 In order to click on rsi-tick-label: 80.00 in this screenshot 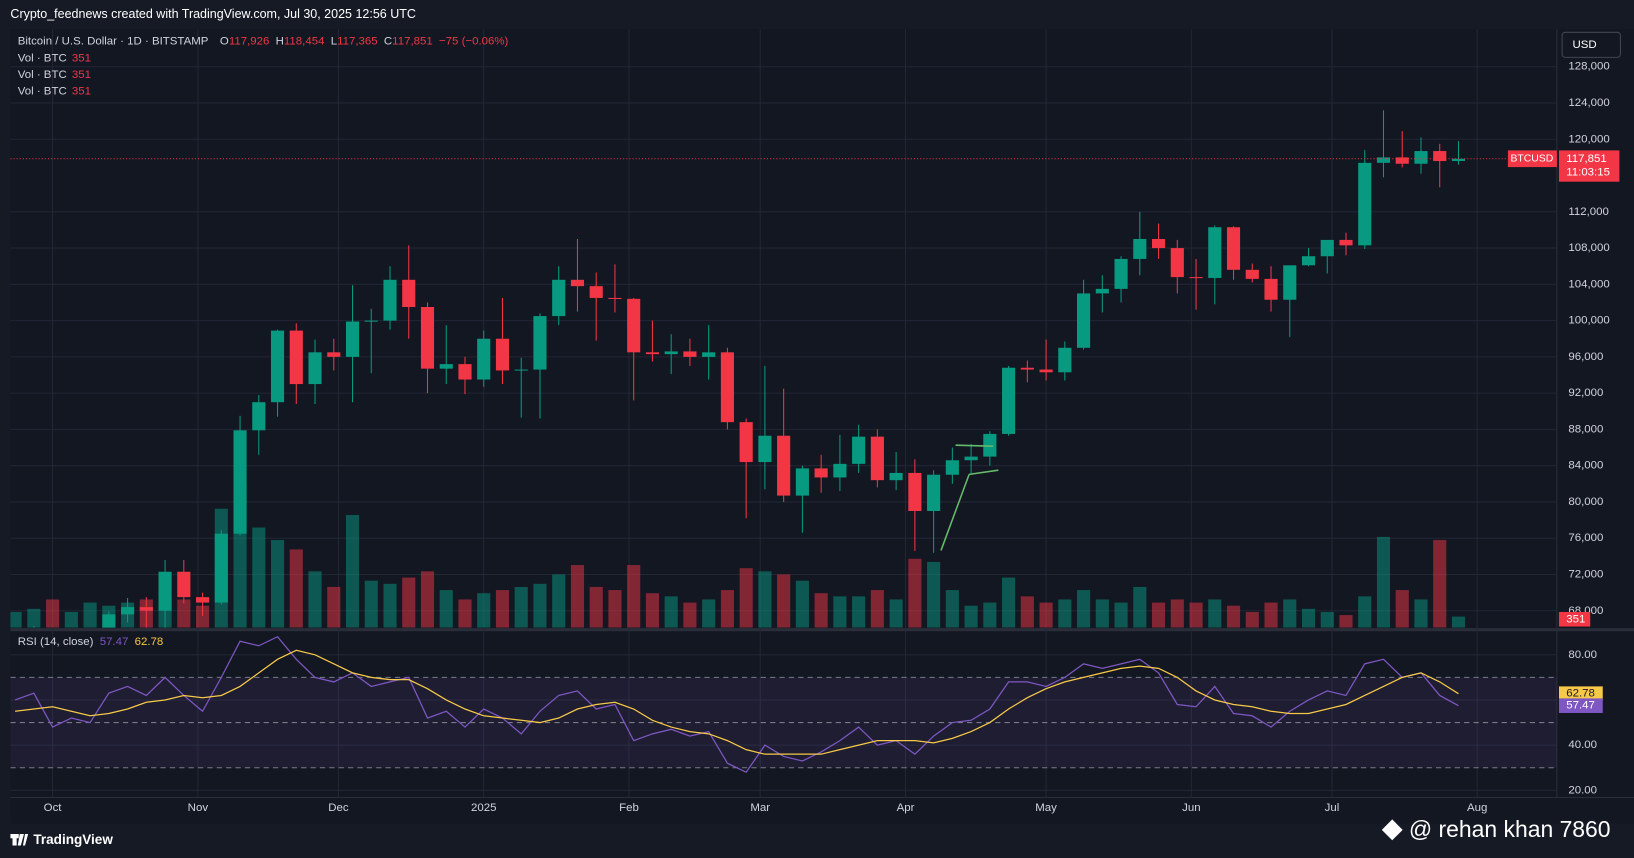, I will do `click(1582, 655)`.